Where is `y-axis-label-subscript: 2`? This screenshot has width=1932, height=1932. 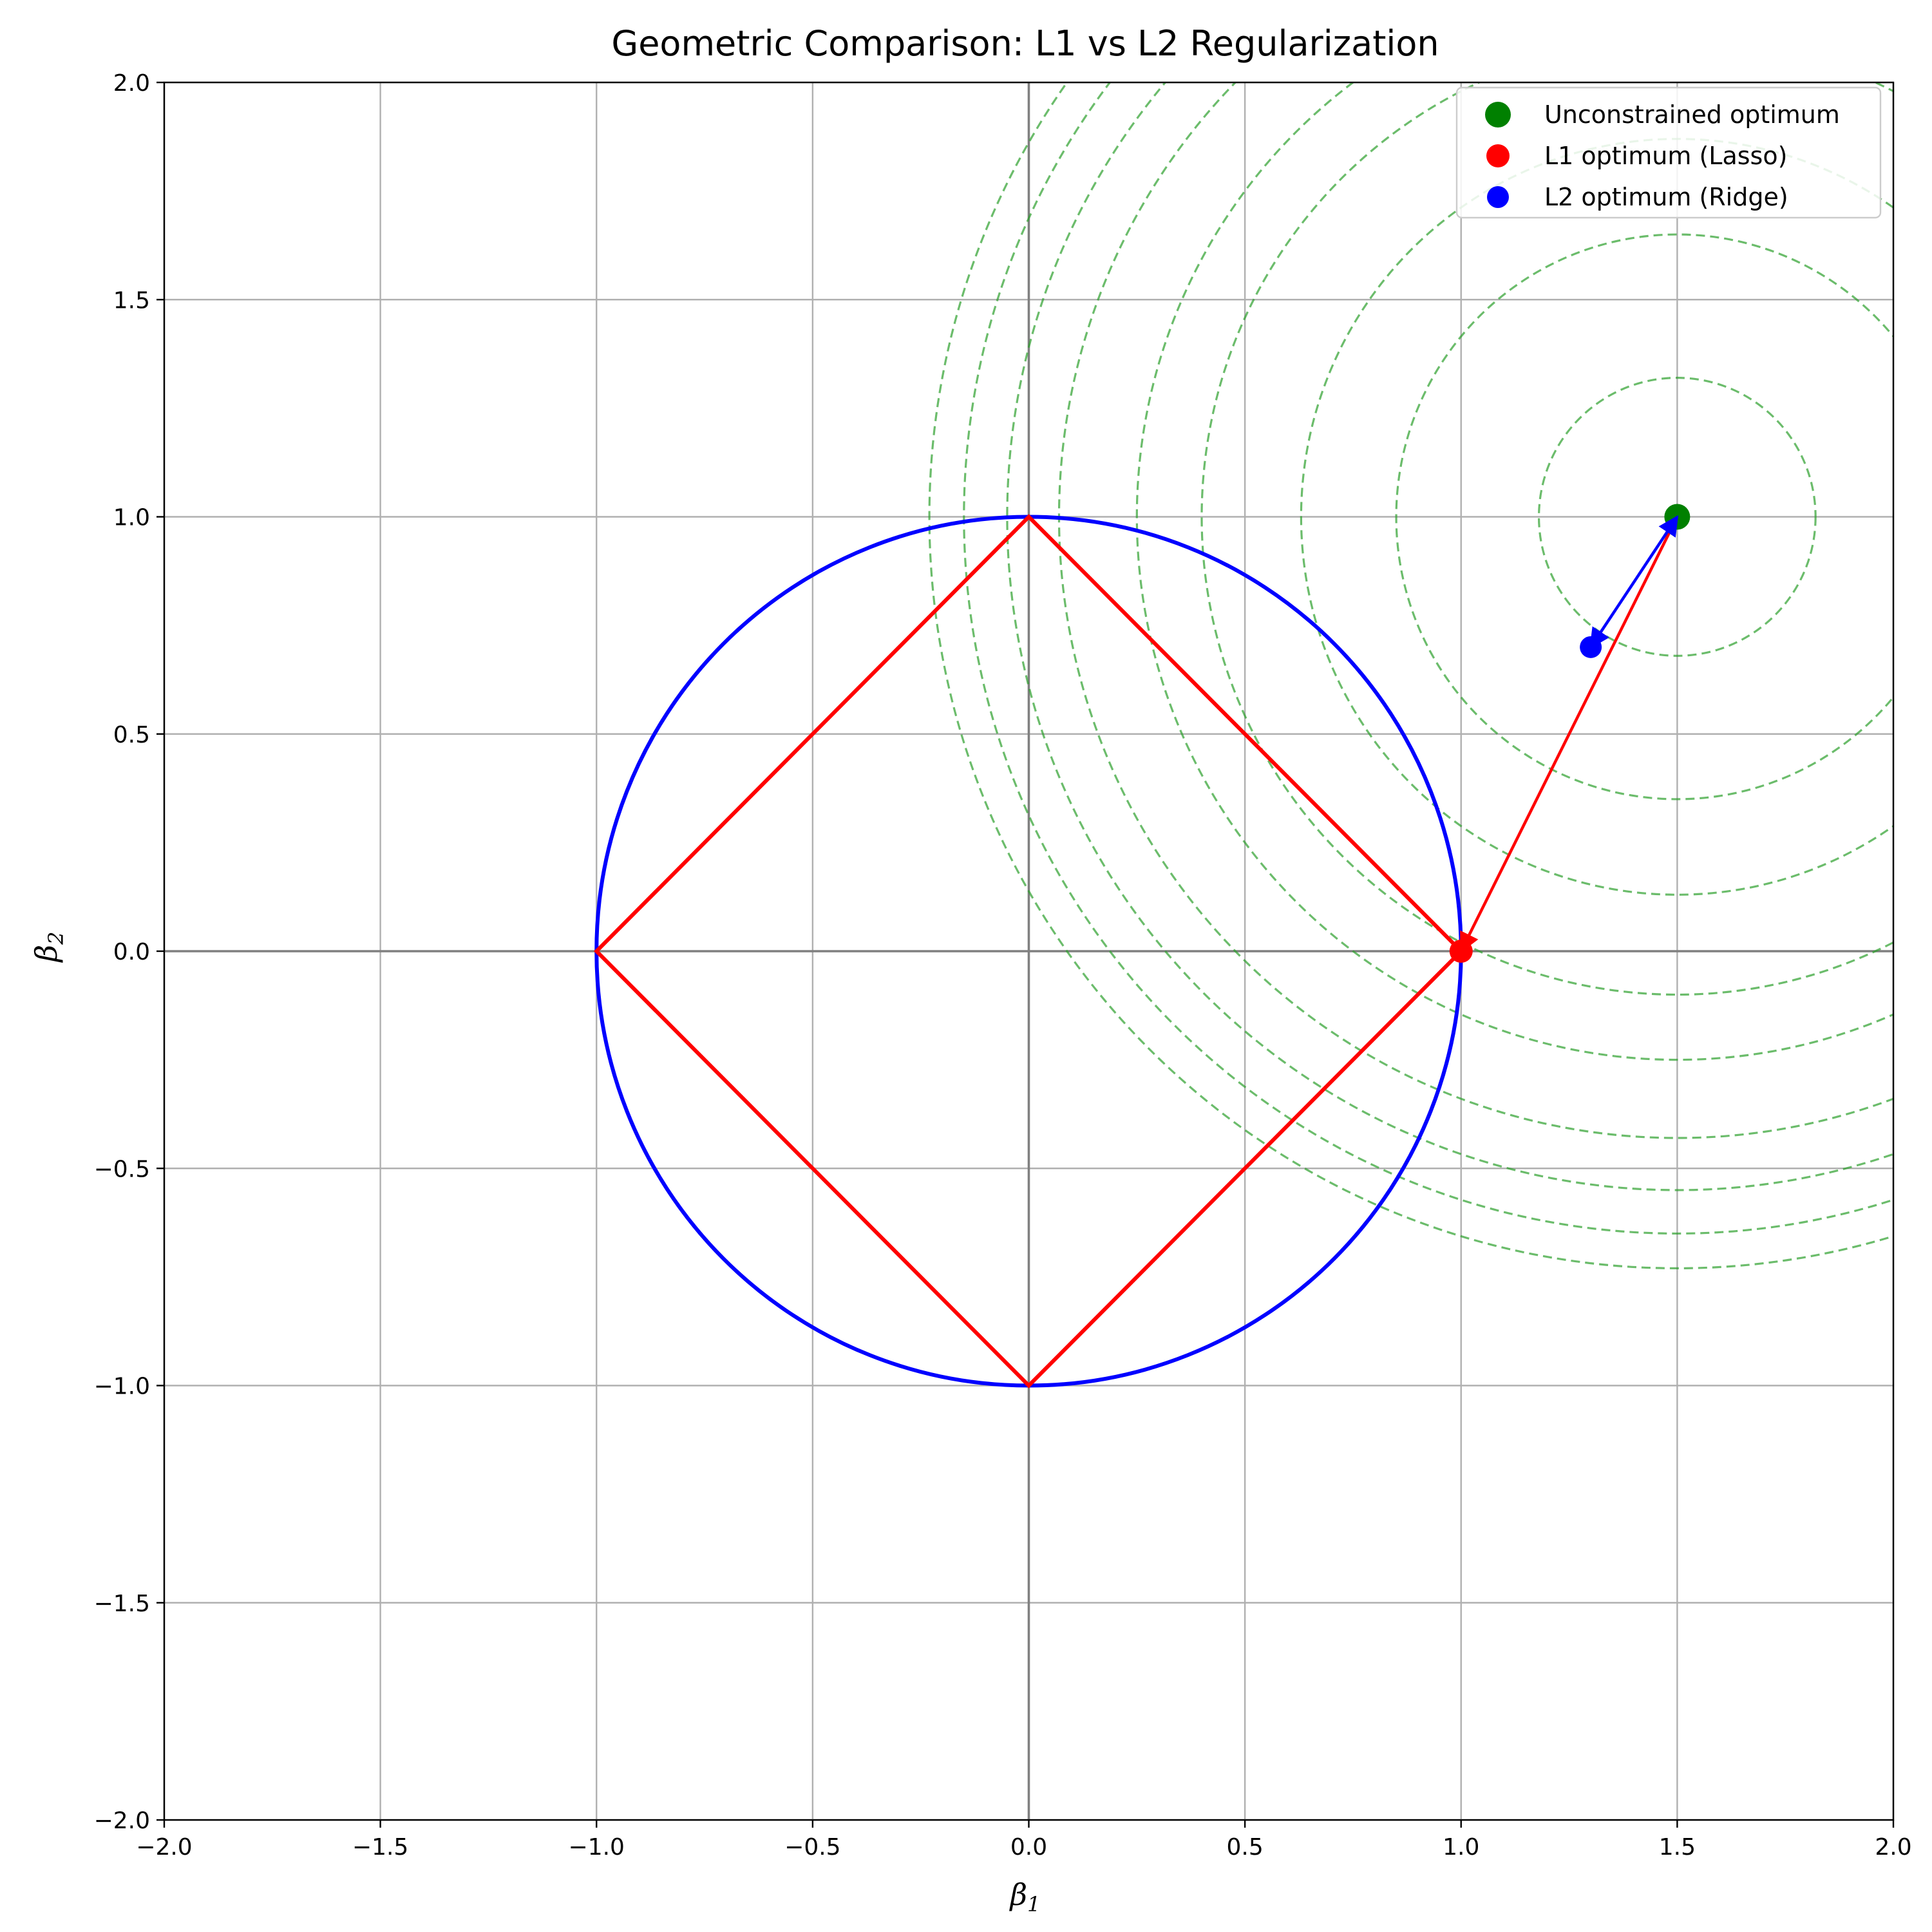 y-axis-label-subscript: 2 is located at coordinates (56, 939).